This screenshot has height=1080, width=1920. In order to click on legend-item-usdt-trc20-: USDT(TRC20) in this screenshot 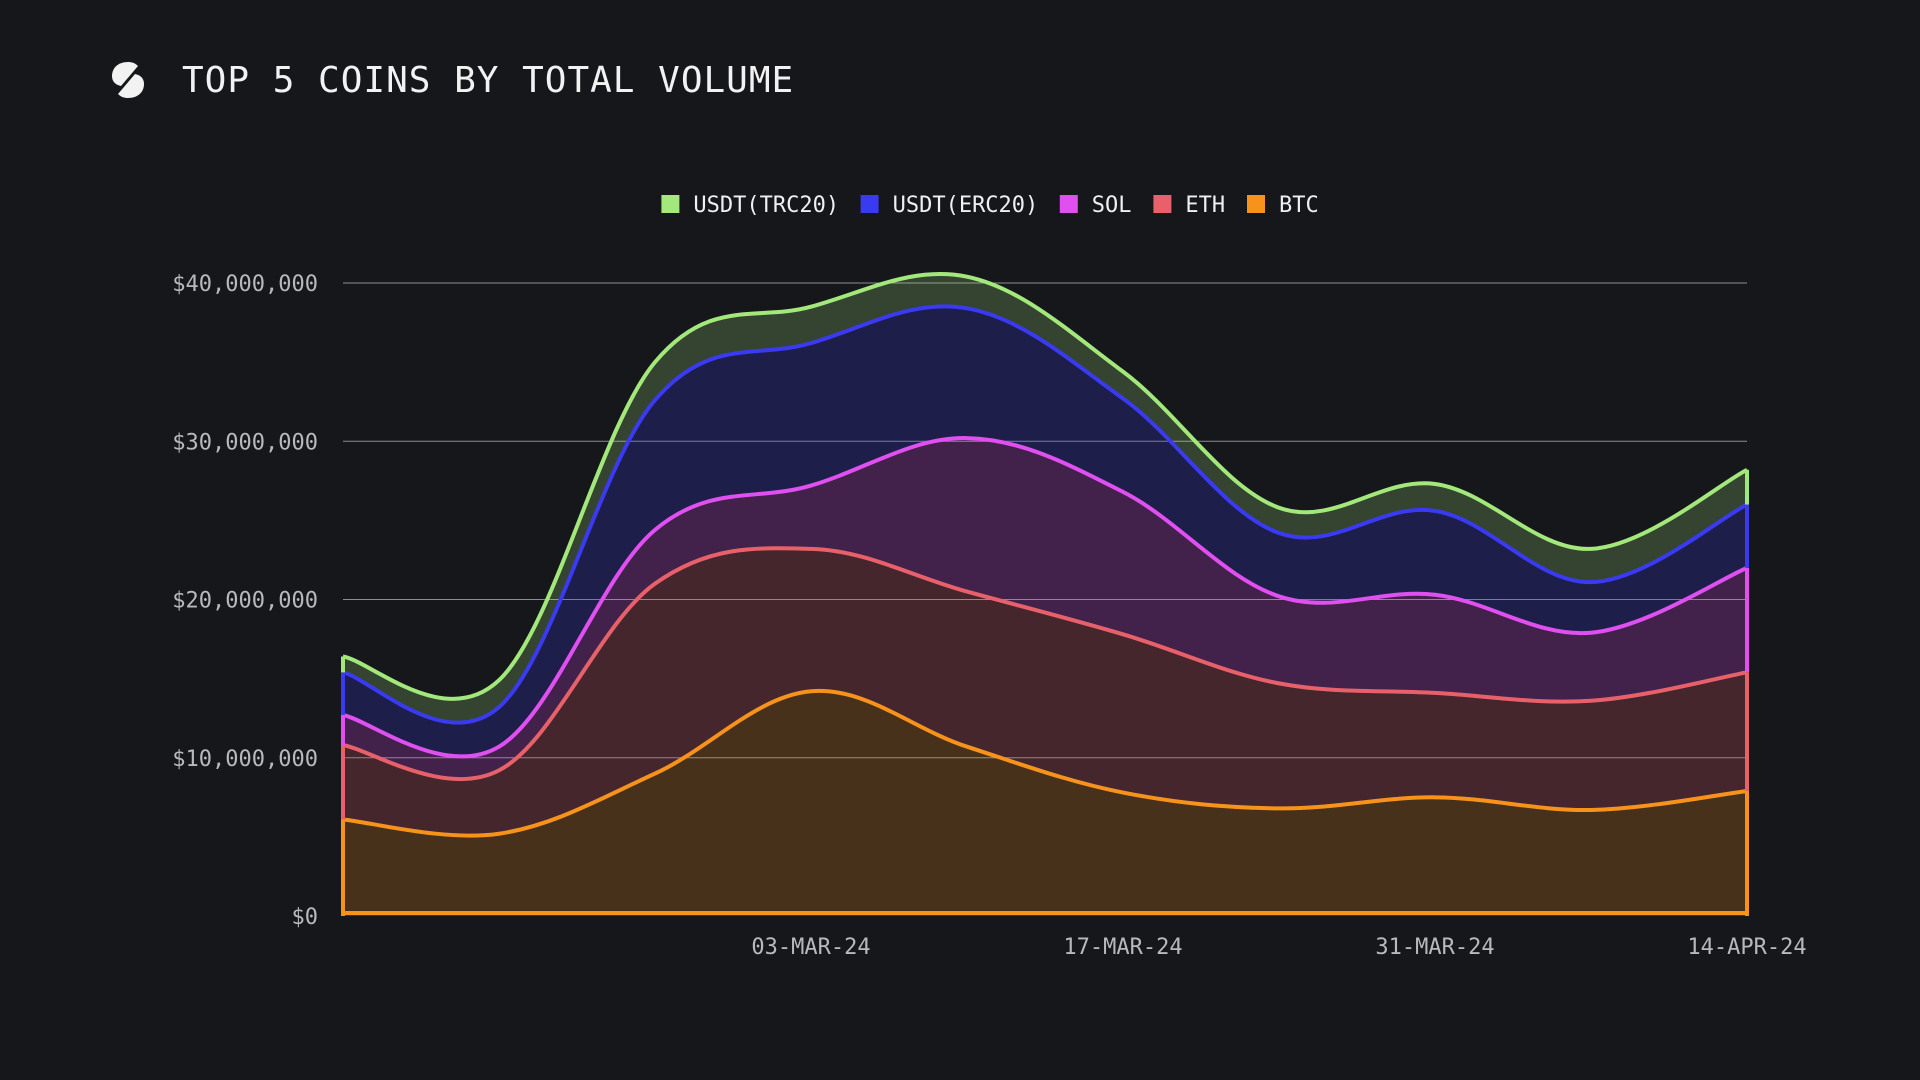, I will do `click(750, 205)`.